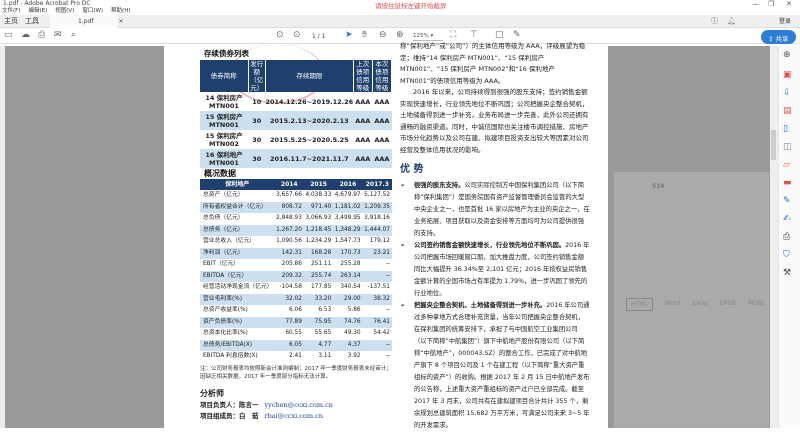 The height and width of the screenshot is (432, 800). What do you see at coordinates (786, 255) in the screenshot?
I see `protect-icon: ⛉` at bounding box center [786, 255].